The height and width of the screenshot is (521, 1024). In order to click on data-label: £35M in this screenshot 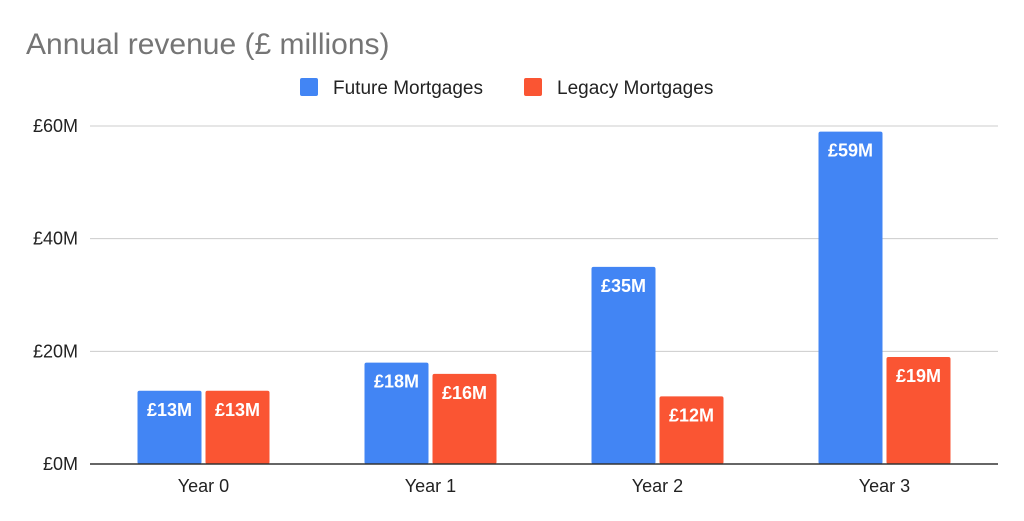, I will do `click(623, 286)`.